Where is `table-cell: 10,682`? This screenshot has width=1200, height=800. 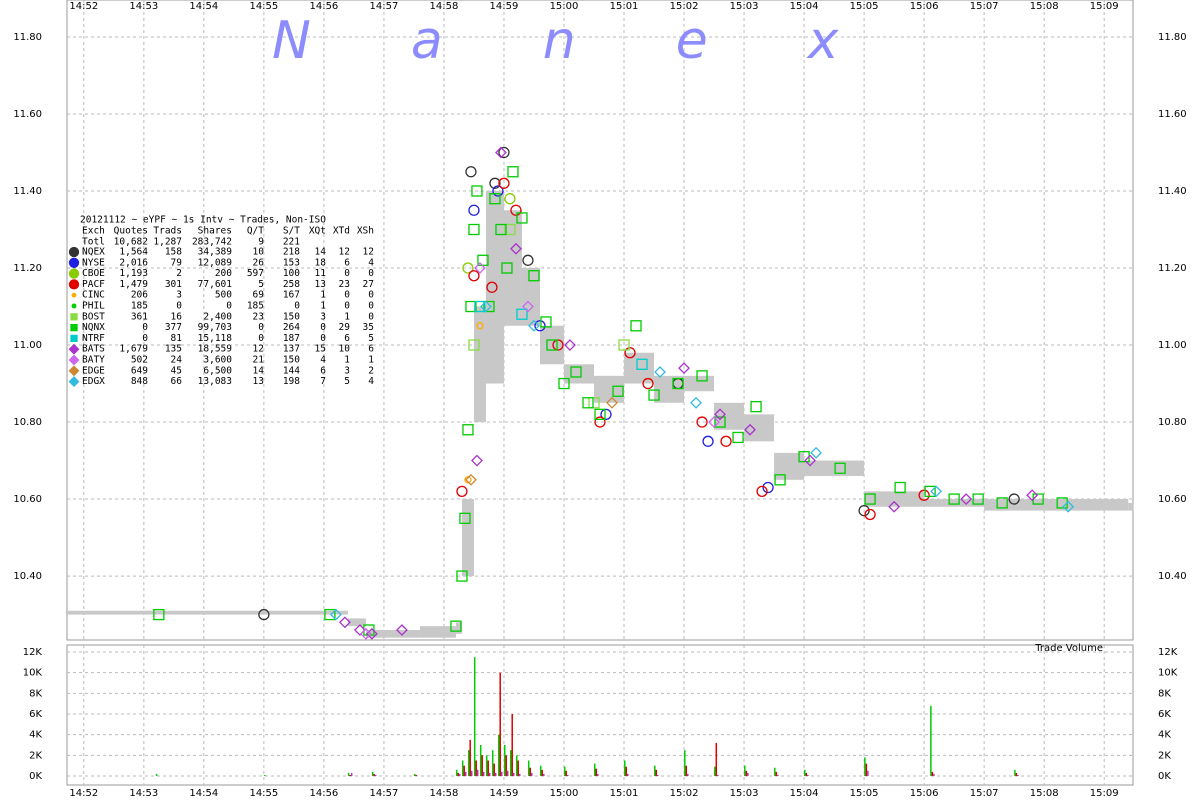
table-cell: 10,682 is located at coordinates (131, 242).